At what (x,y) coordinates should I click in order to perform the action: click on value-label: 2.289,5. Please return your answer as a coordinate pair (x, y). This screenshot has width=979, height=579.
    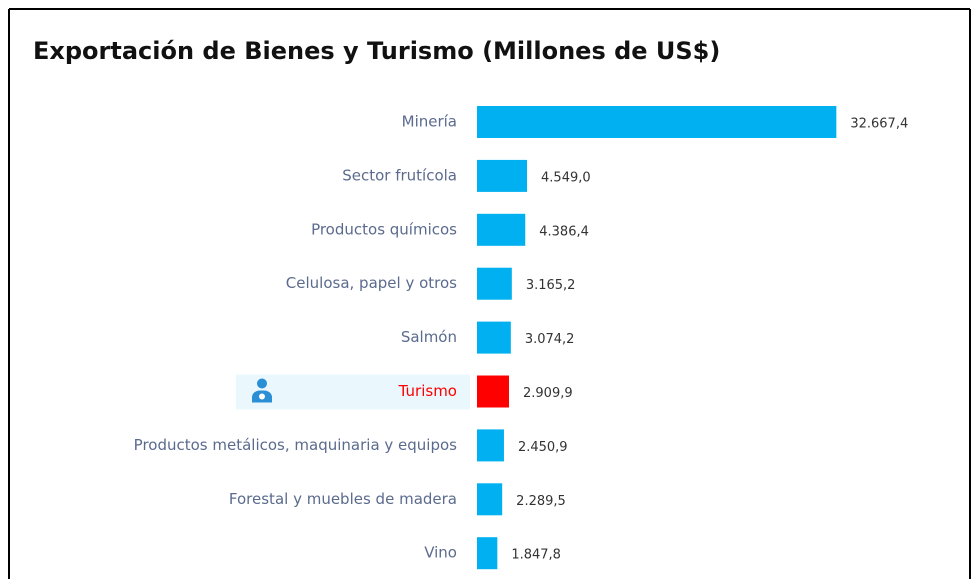
    Looking at the image, I should click on (541, 501).